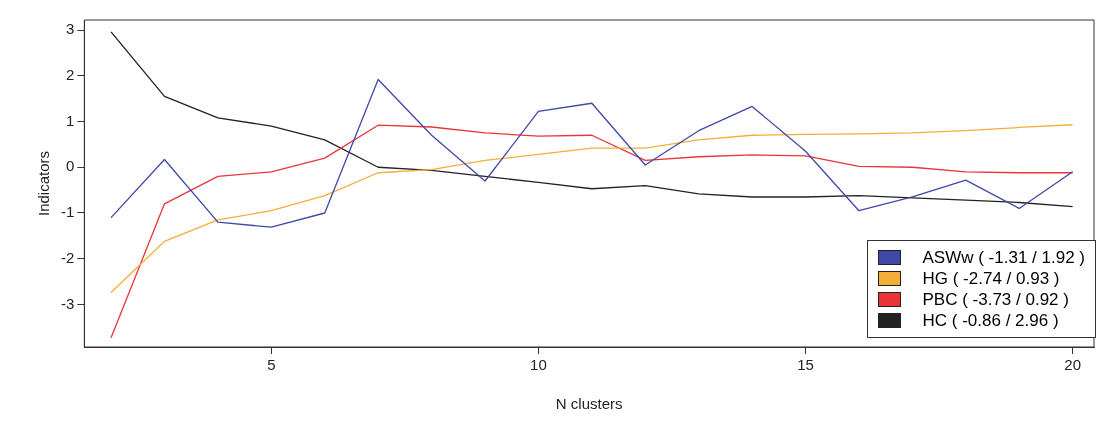 This screenshot has width=1106, height=426. Describe the element at coordinates (589, 404) in the screenshot. I see `x-axis-title: N clusters` at that location.